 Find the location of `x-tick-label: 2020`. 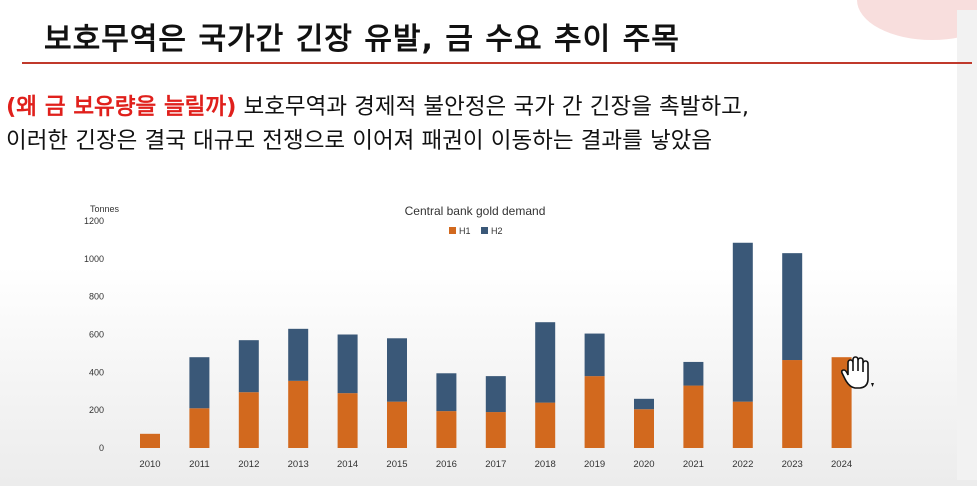

x-tick-label: 2020 is located at coordinates (643, 464).